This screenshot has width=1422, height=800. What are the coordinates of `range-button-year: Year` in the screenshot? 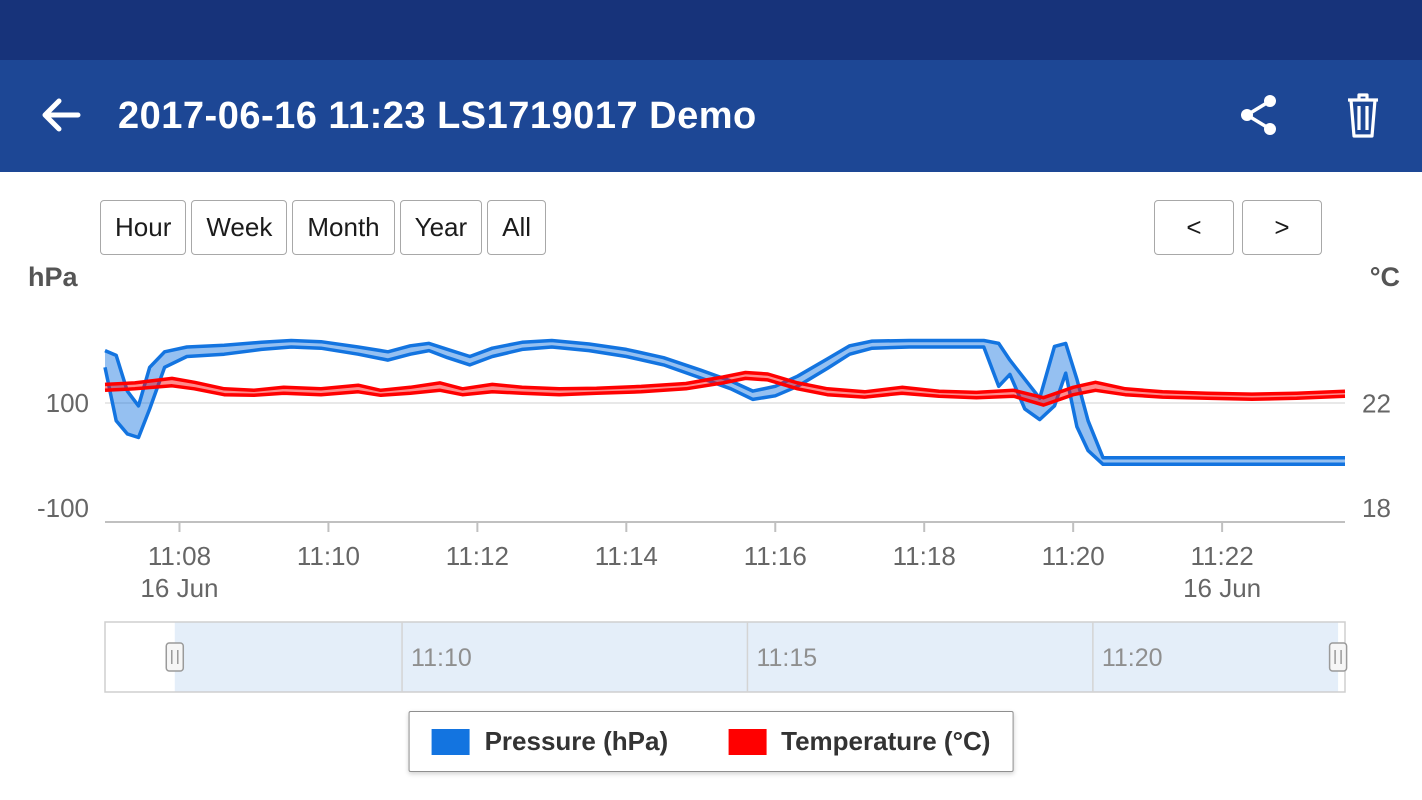 It's located at (441, 227).